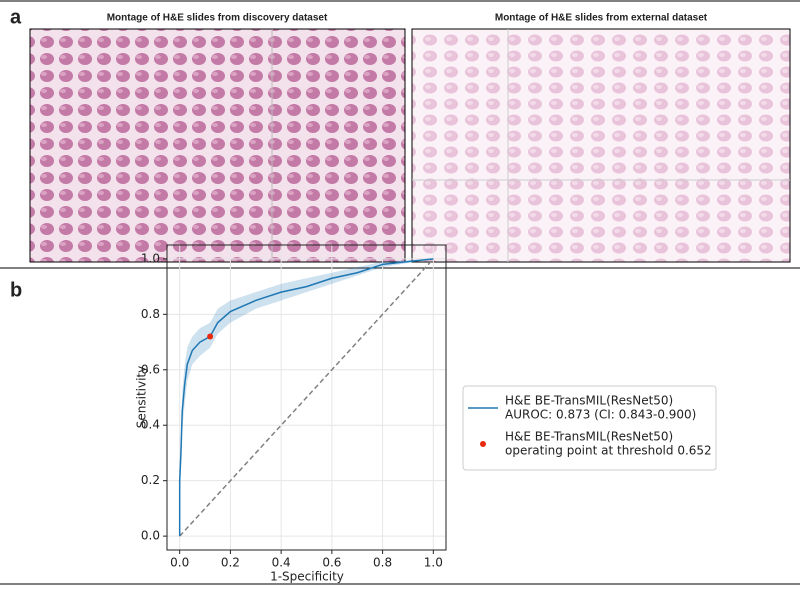  What do you see at coordinates (150, 258) in the screenshot?
I see `y-tick-label: 1.0` at bounding box center [150, 258].